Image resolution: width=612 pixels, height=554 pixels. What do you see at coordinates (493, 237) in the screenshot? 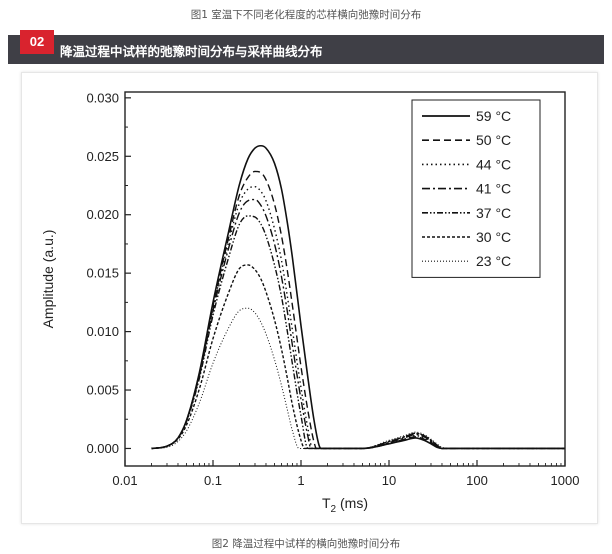
I see `legend-label: 30 °C` at bounding box center [493, 237].